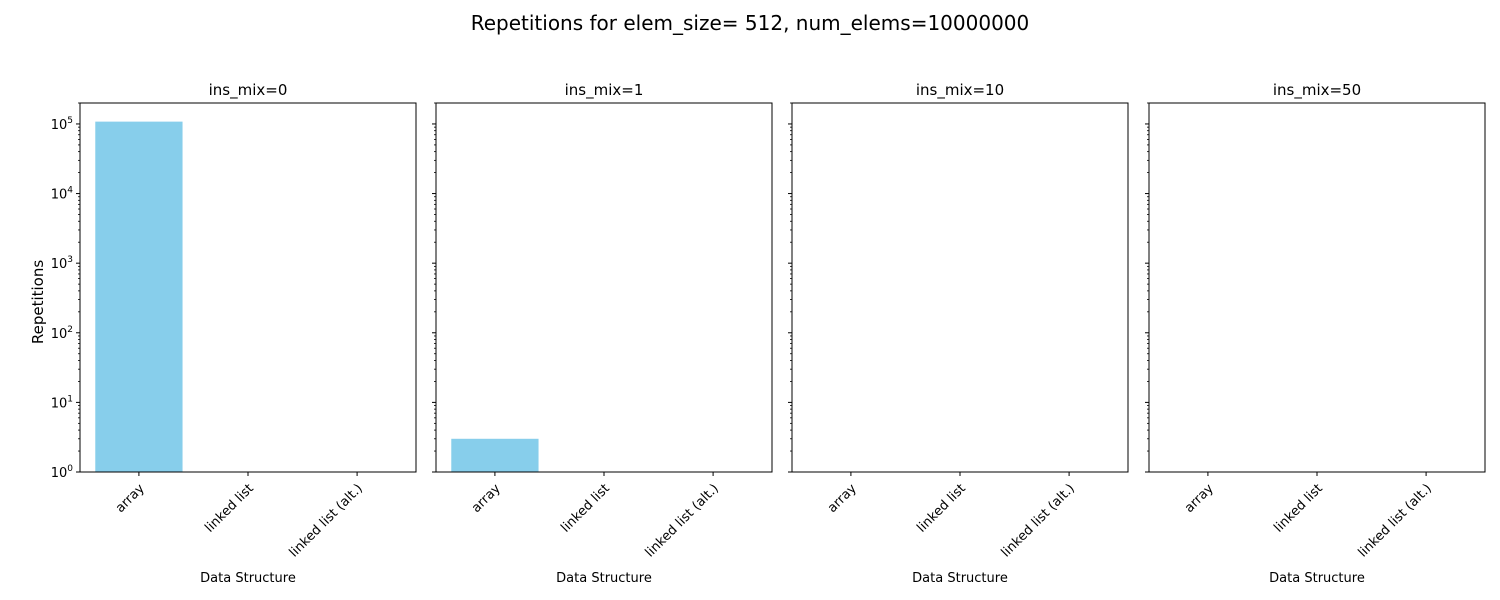 This screenshot has height=600, width=1500. Describe the element at coordinates (960, 90) in the screenshot. I see `subplot-title: ins_mix=10` at that location.